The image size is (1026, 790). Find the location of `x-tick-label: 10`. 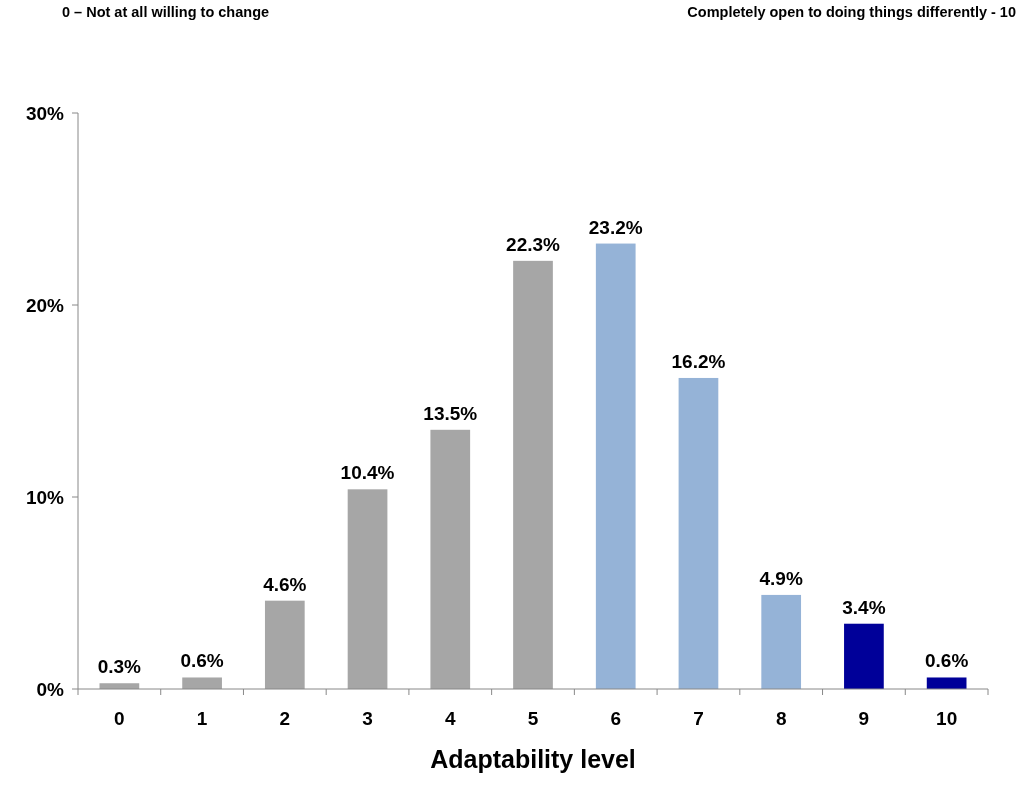

x-tick-label: 10 is located at coordinates (947, 718).